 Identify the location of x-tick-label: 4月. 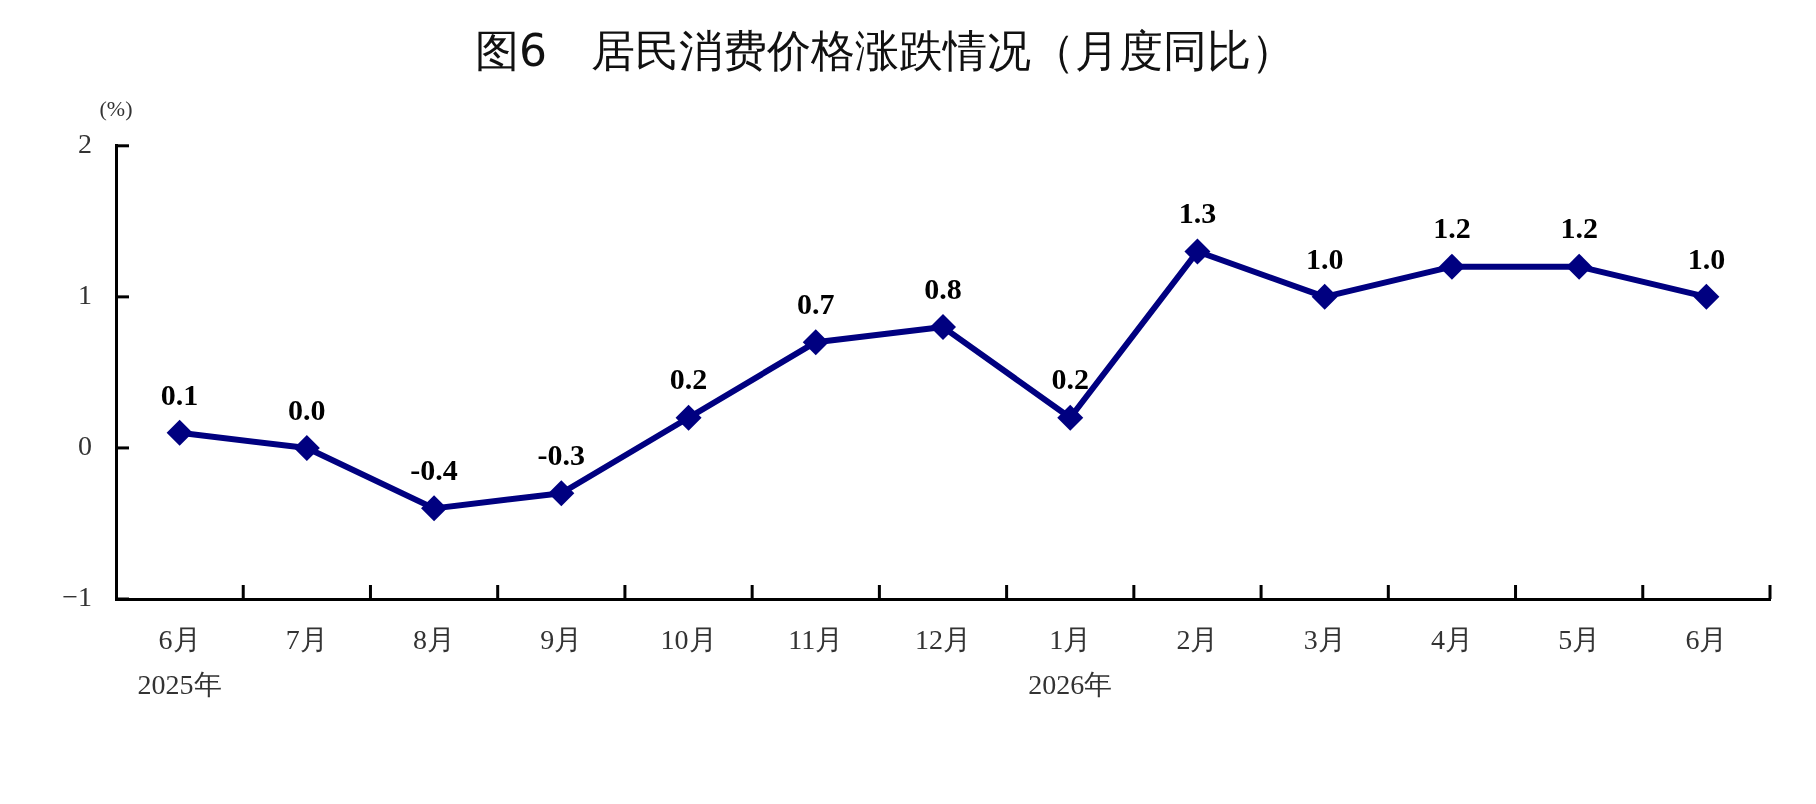
(1451, 639).